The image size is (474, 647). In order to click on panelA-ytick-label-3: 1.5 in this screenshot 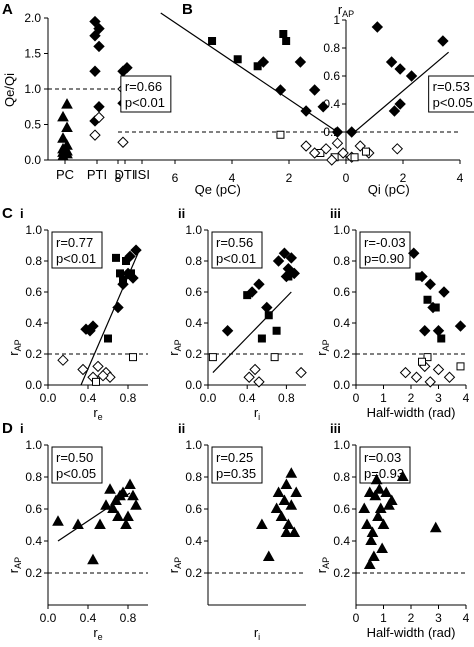, I will do `click(32, 54)`.